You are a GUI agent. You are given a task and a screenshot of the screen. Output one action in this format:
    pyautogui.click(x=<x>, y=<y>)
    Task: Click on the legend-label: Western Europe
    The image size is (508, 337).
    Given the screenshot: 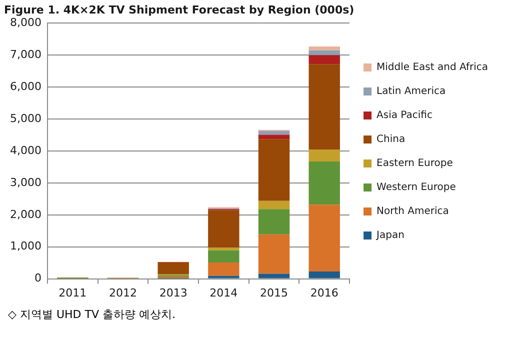 What is the action you would take?
    pyautogui.click(x=416, y=188)
    